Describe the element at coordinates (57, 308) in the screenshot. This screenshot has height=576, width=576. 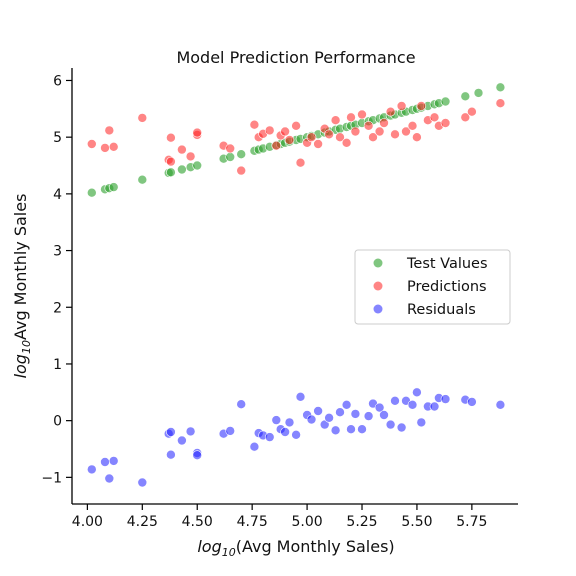
I see `y-tick-label: 2` at that location.